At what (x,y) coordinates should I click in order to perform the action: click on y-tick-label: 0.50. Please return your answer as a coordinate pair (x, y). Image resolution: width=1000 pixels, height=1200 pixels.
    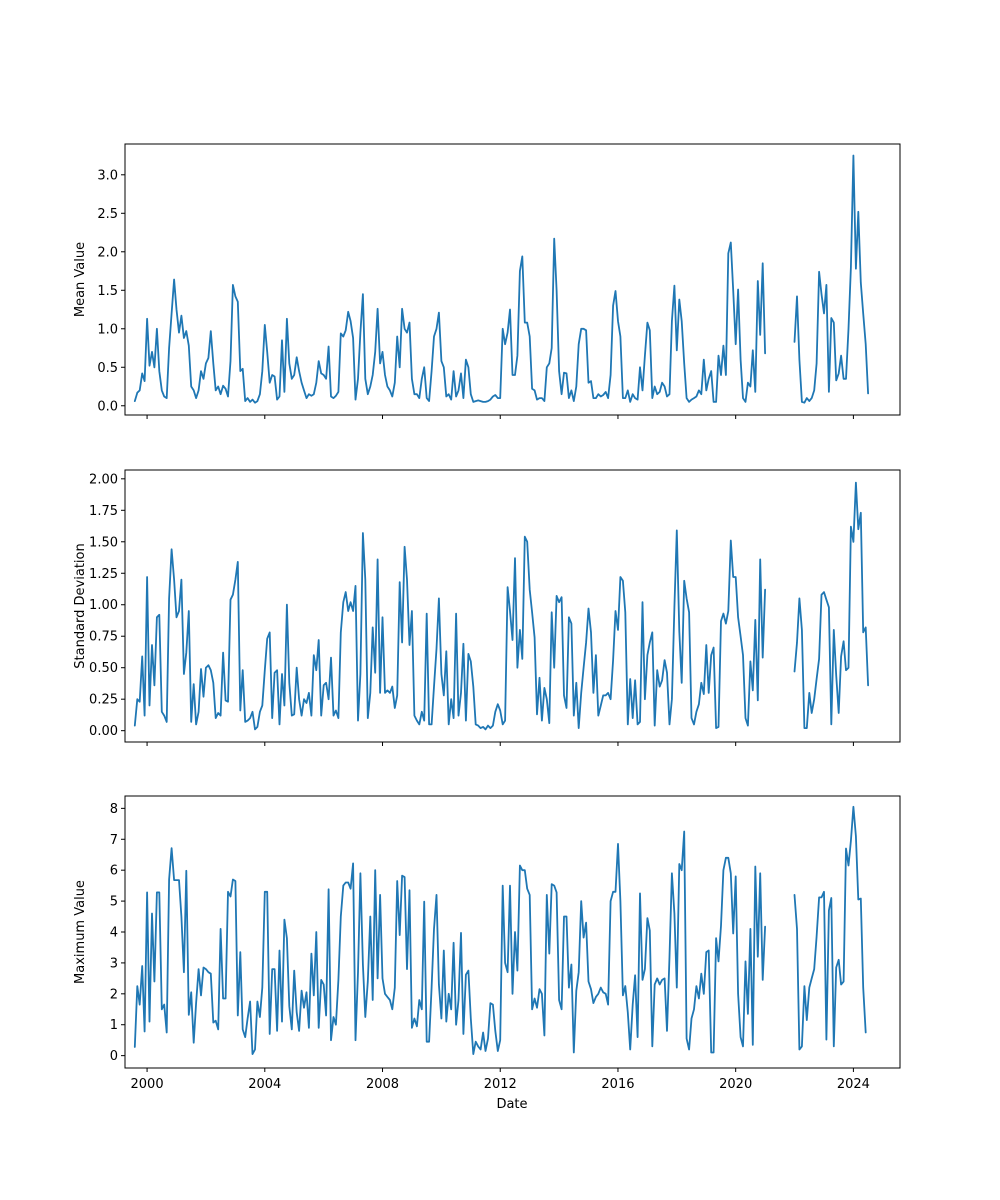
    Looking at the image, I should click on (103, 668).